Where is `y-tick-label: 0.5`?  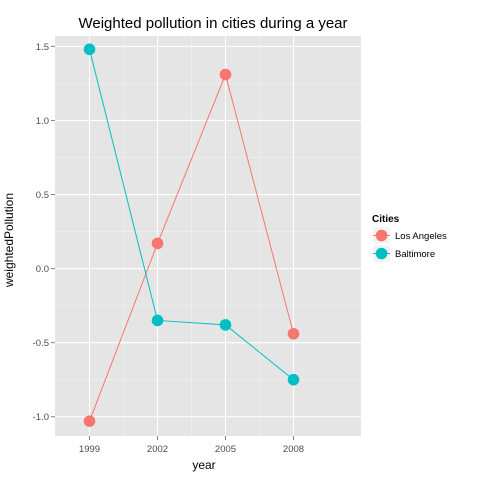
y-tick-label: 0.5 is located at coordinates (42, 195).